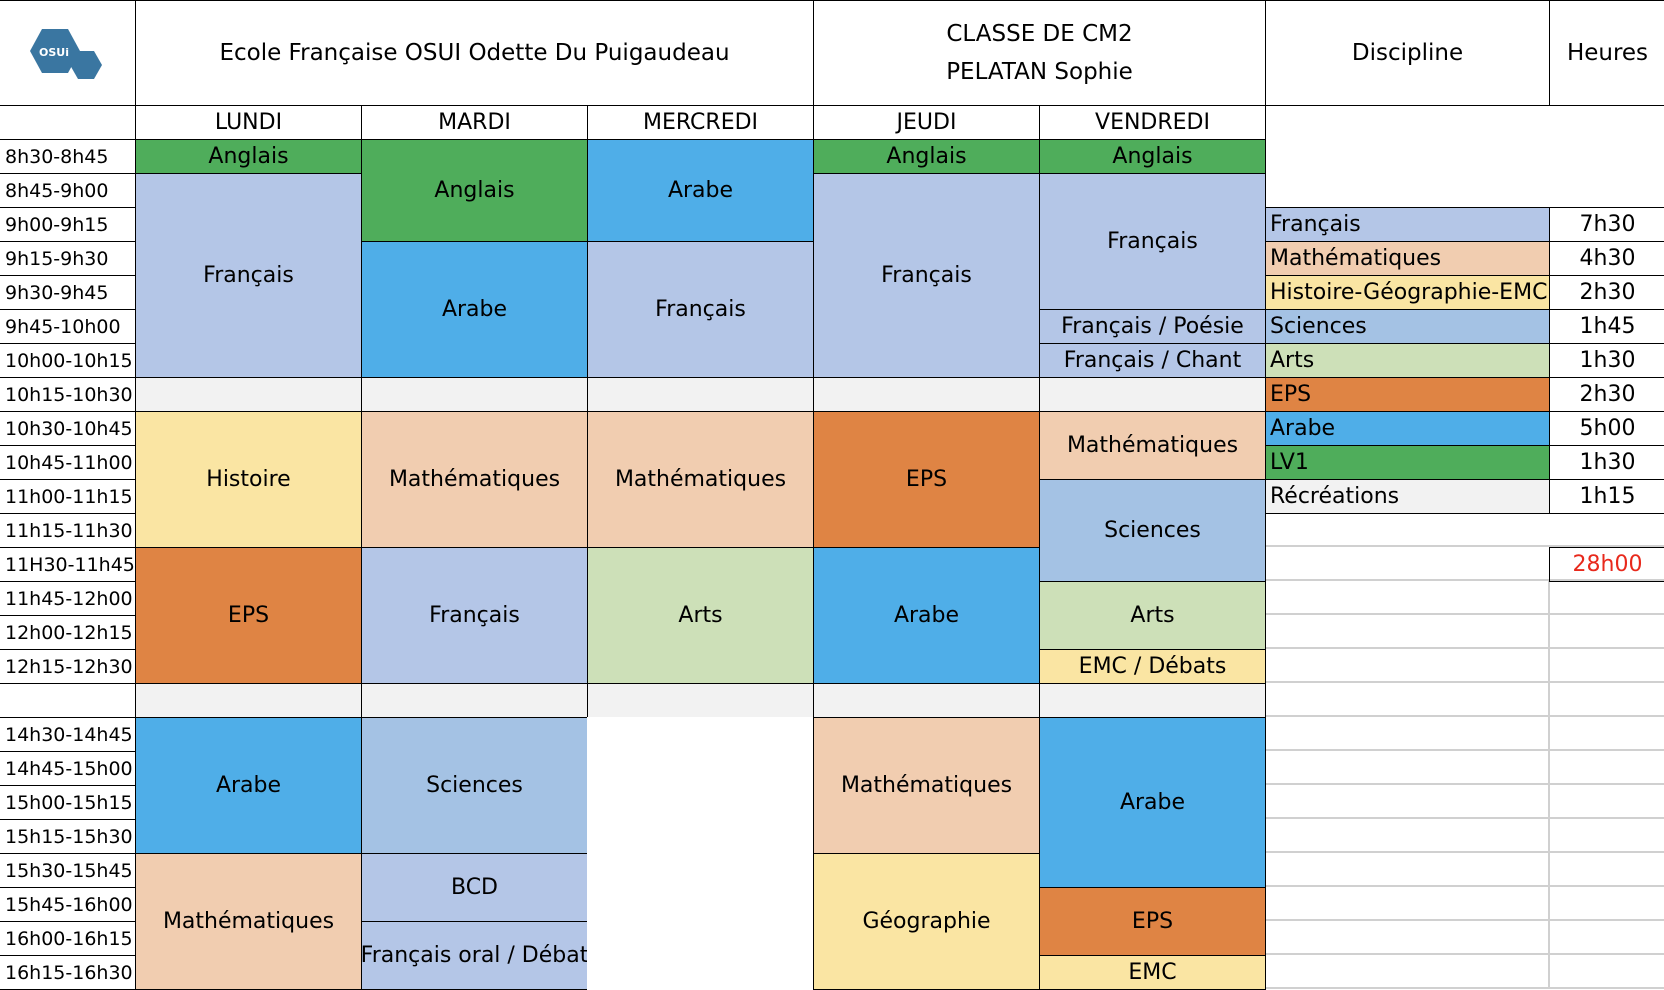 This screenshot has width=1664, height=990. I want to click on time-slot: 15h00-15h15, so click(68, 802).